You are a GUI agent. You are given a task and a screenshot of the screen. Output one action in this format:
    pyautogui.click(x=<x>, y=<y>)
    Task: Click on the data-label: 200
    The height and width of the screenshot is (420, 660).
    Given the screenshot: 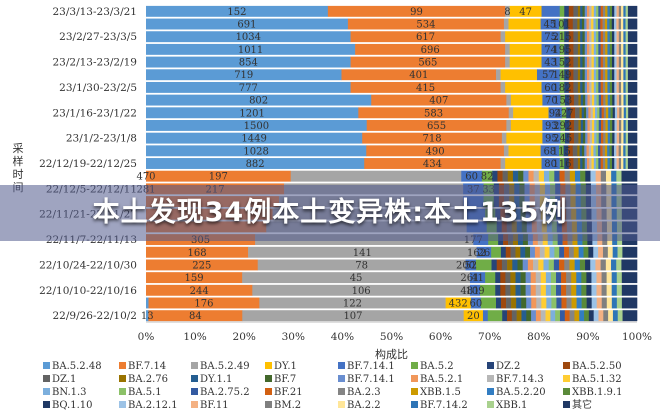 What is the action you would take?
    pyautogui.click(x=465, y=265)
    